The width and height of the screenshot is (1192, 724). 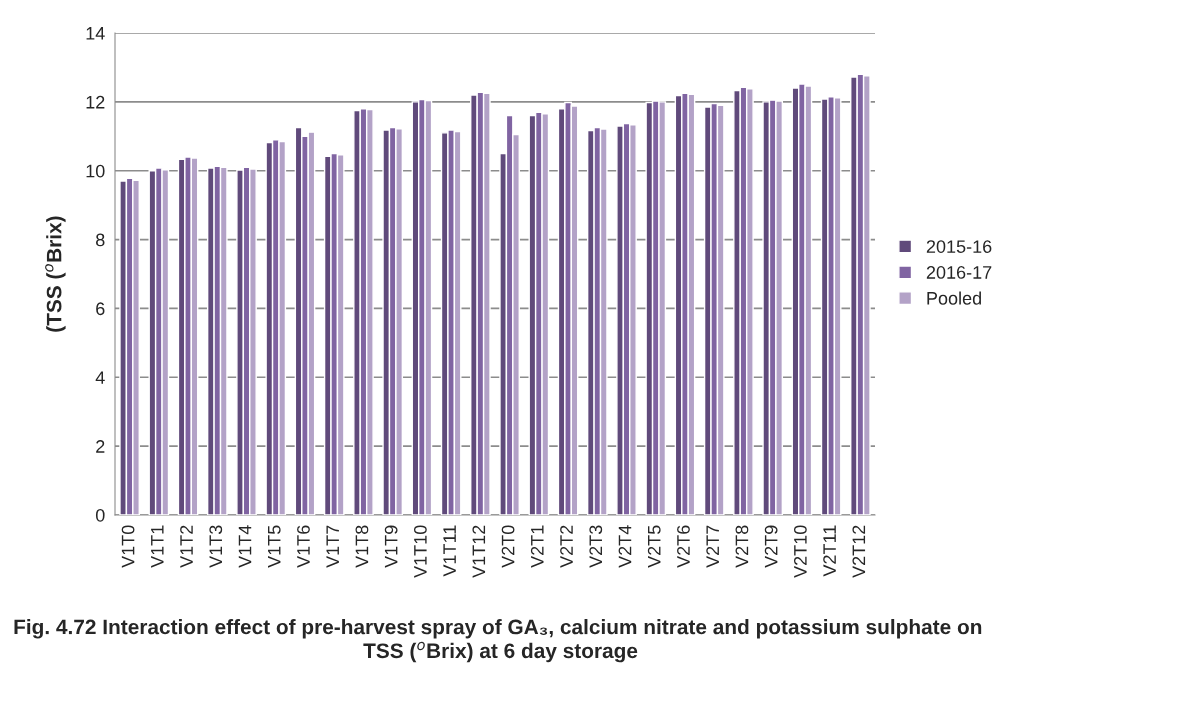 What do you see at coordinates (274, 546) in the screenshot?
I see `x-tick-label: V1T5` at bounding box center [274, 546].